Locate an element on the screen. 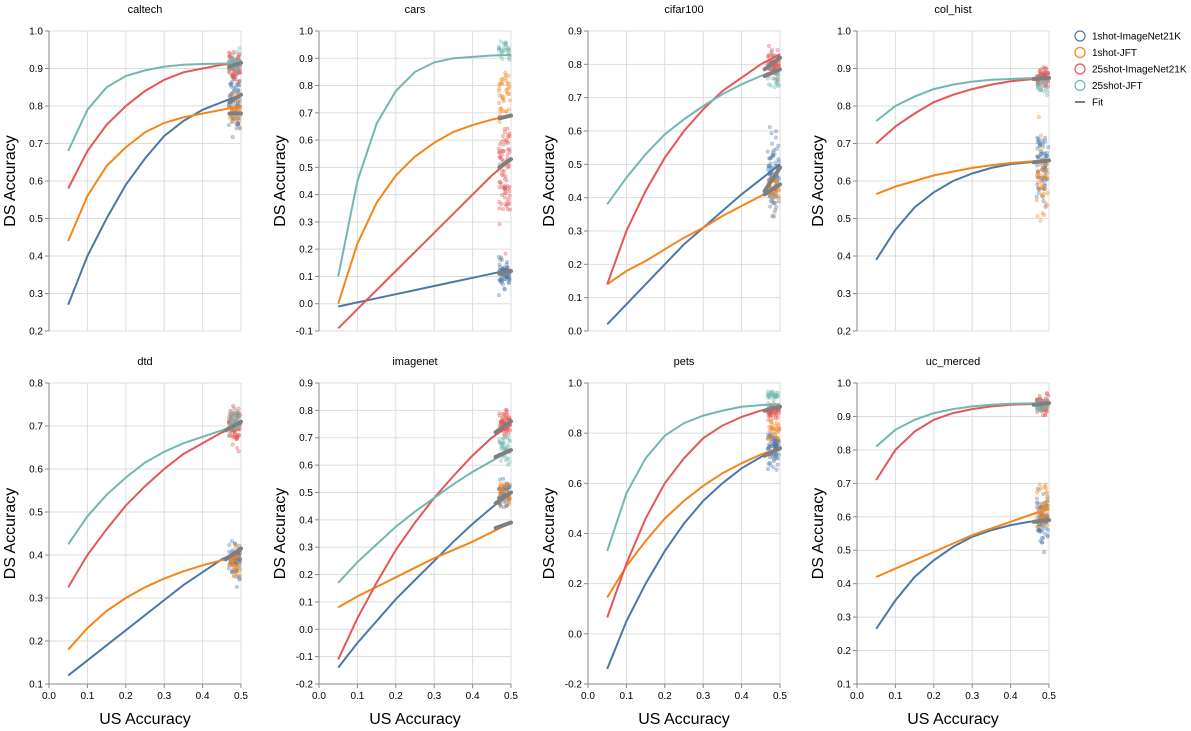 Image resolution: width=1191 pixels, height=731 pixels. y-tick-label: 0.0 is located at coordinates (306, 630).